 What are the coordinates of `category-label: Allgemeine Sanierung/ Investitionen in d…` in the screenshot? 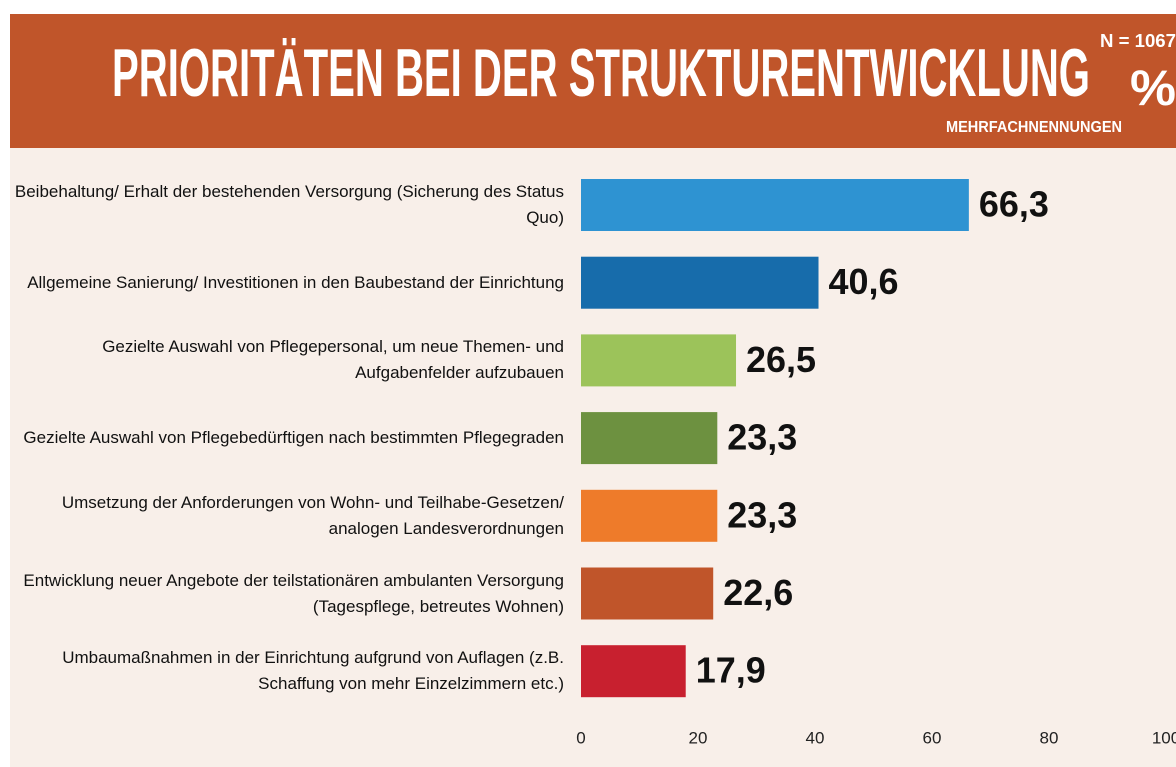 It's located at (295, 282).